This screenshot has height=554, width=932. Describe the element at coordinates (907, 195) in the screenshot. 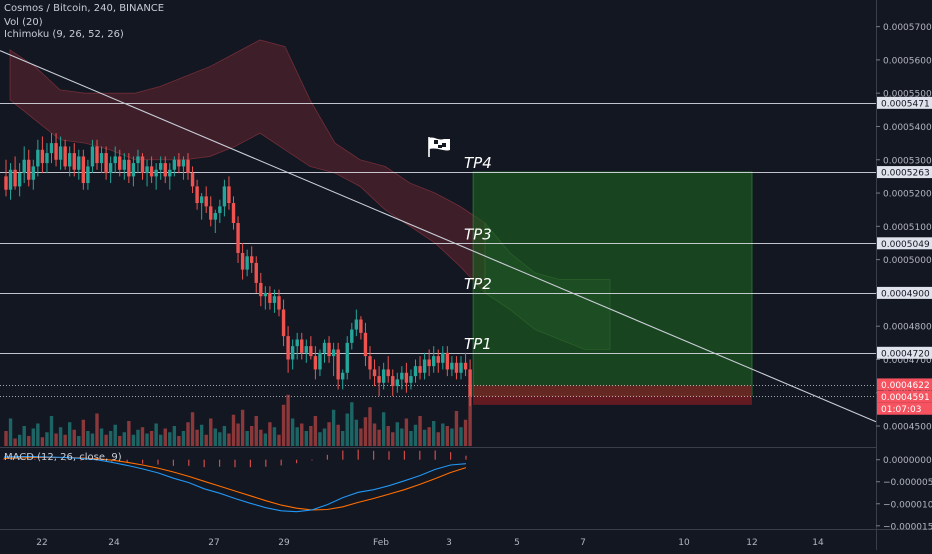

I see `price-tick-label: 0.0005200` at that location.